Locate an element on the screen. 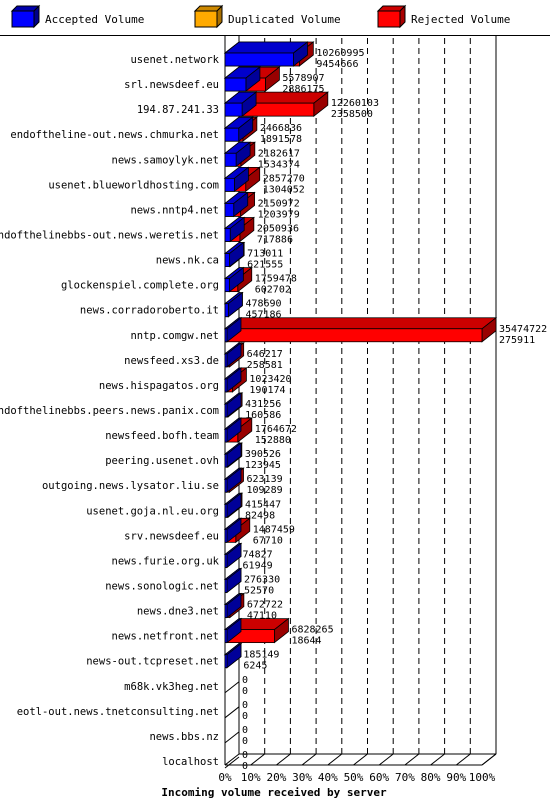  bar-rejected-top is located at coordinates (360, 323).